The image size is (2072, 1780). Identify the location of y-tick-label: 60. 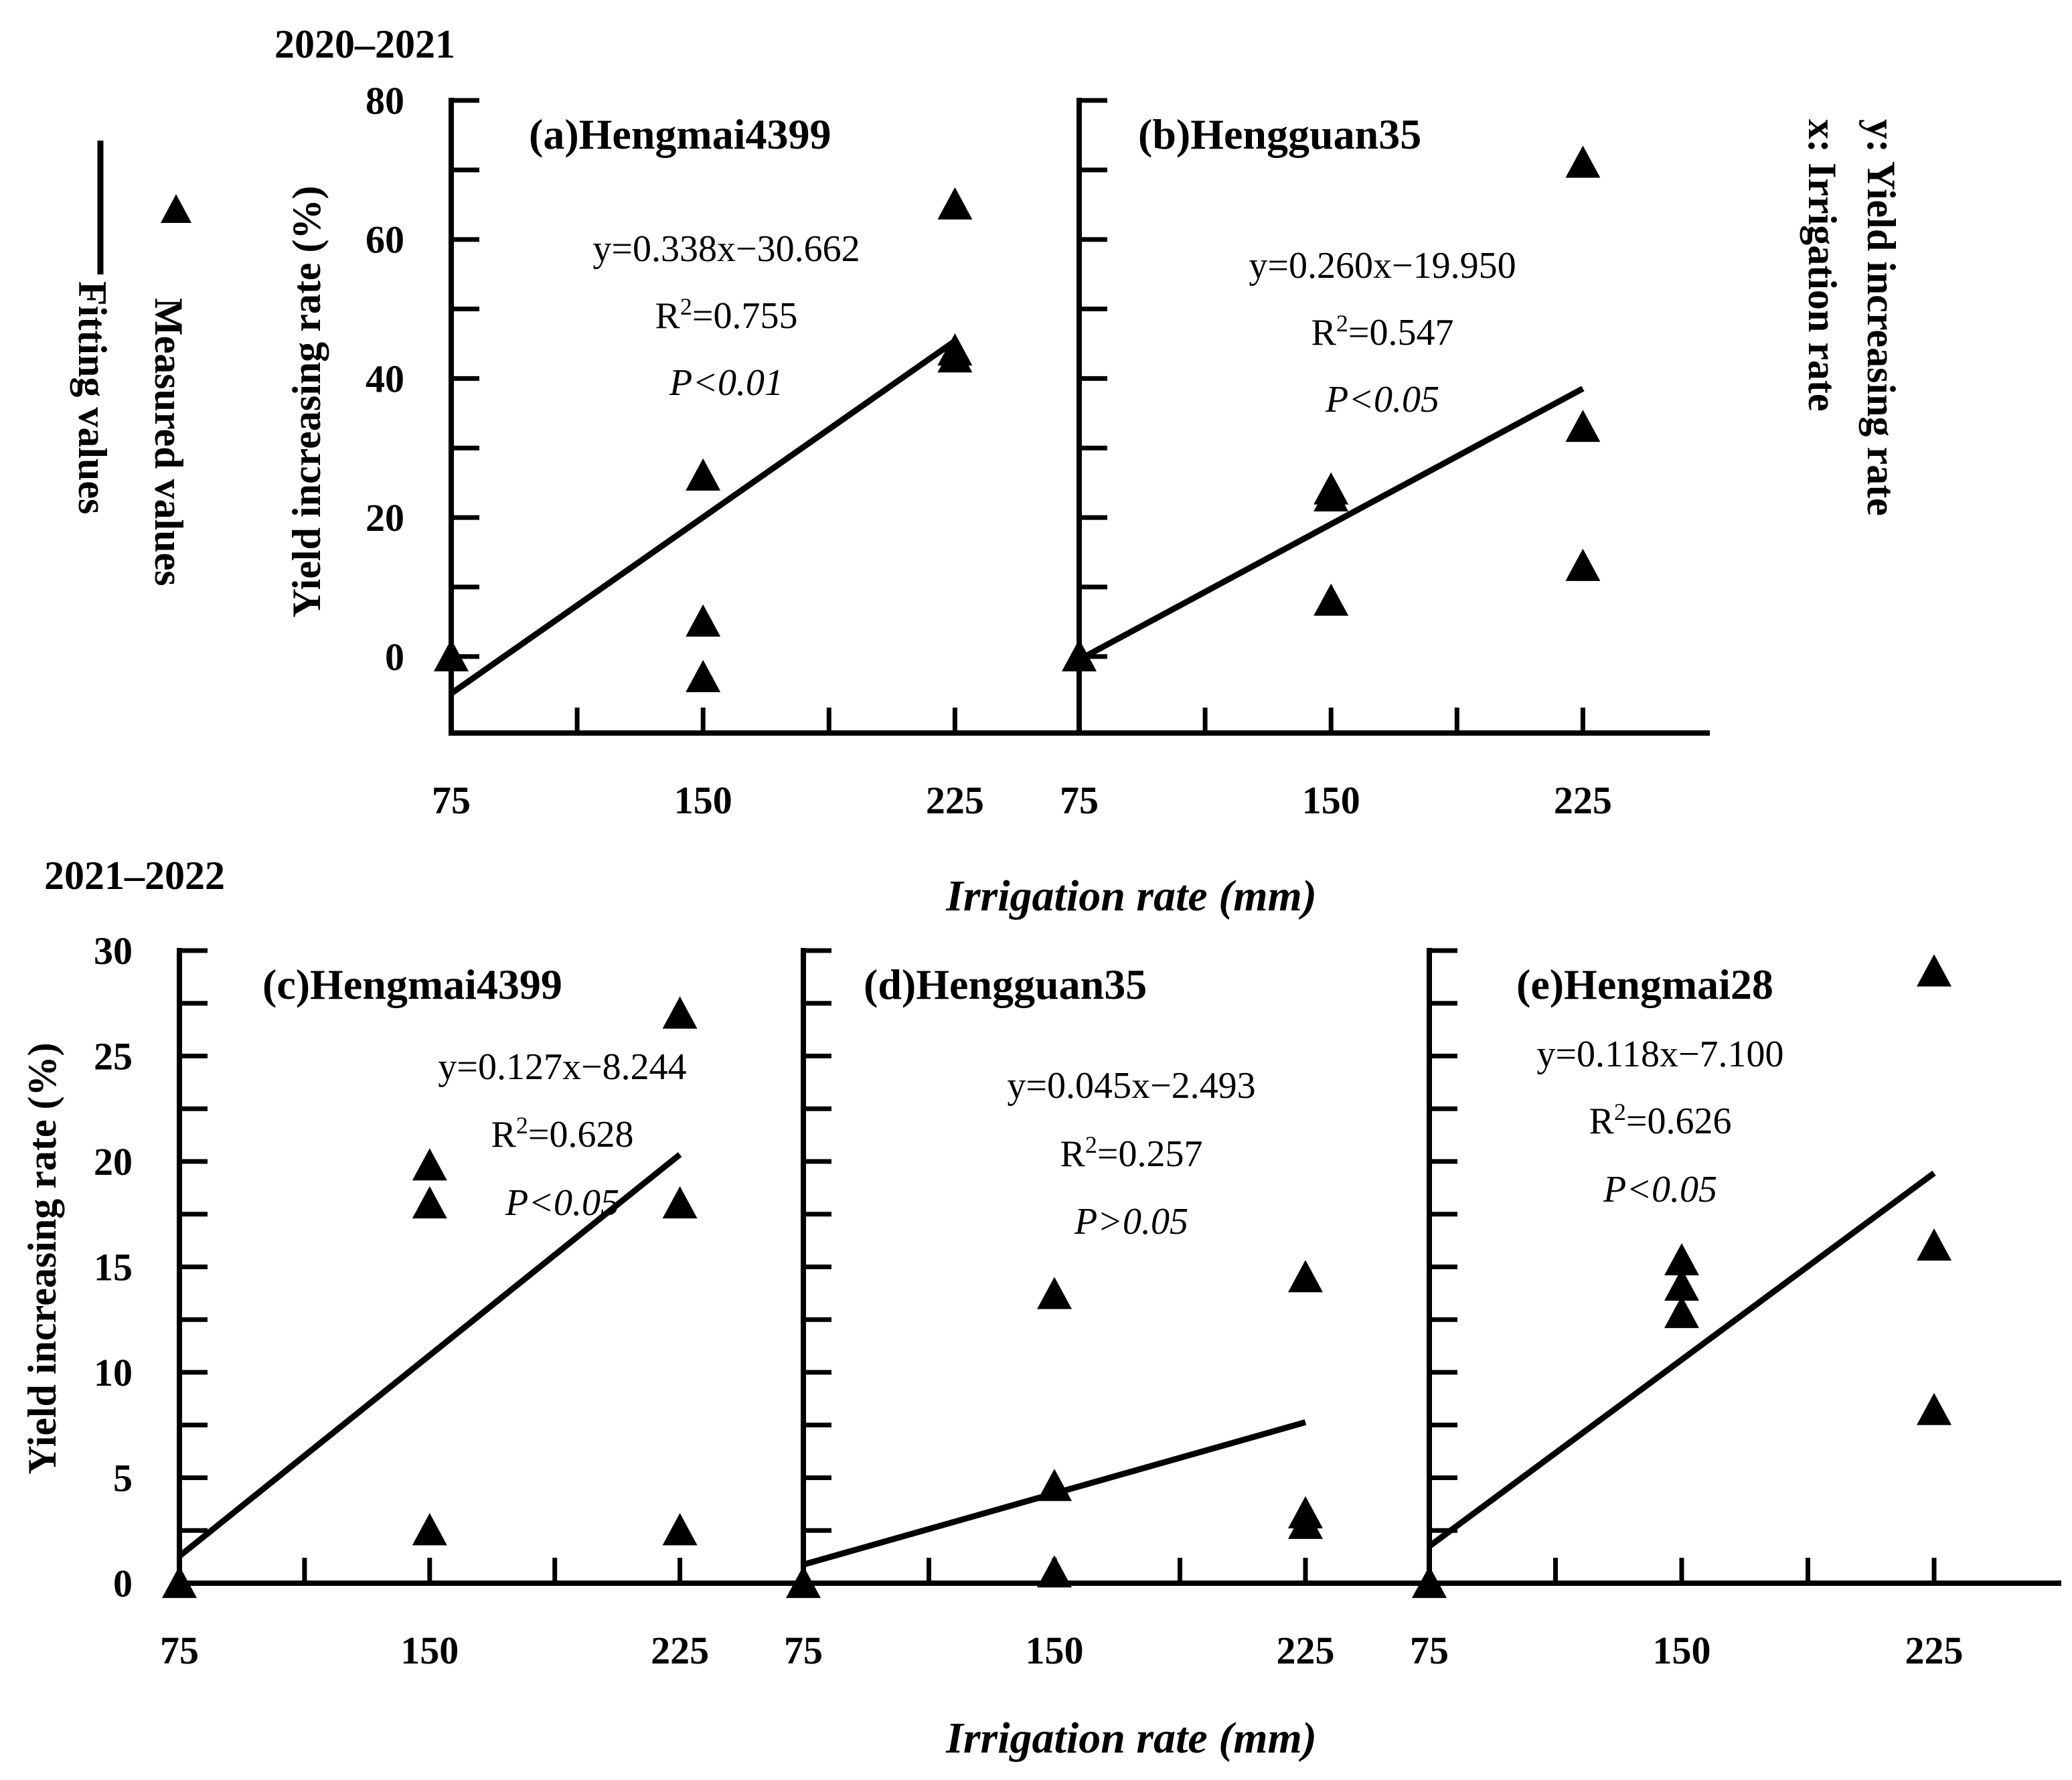
(385, 240).